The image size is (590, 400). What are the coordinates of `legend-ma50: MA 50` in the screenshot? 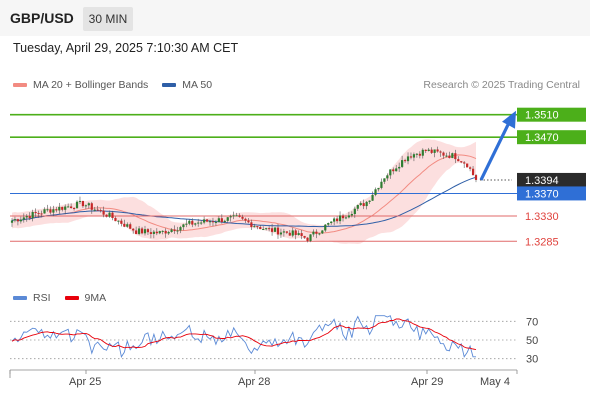 It's located at (187, 85).